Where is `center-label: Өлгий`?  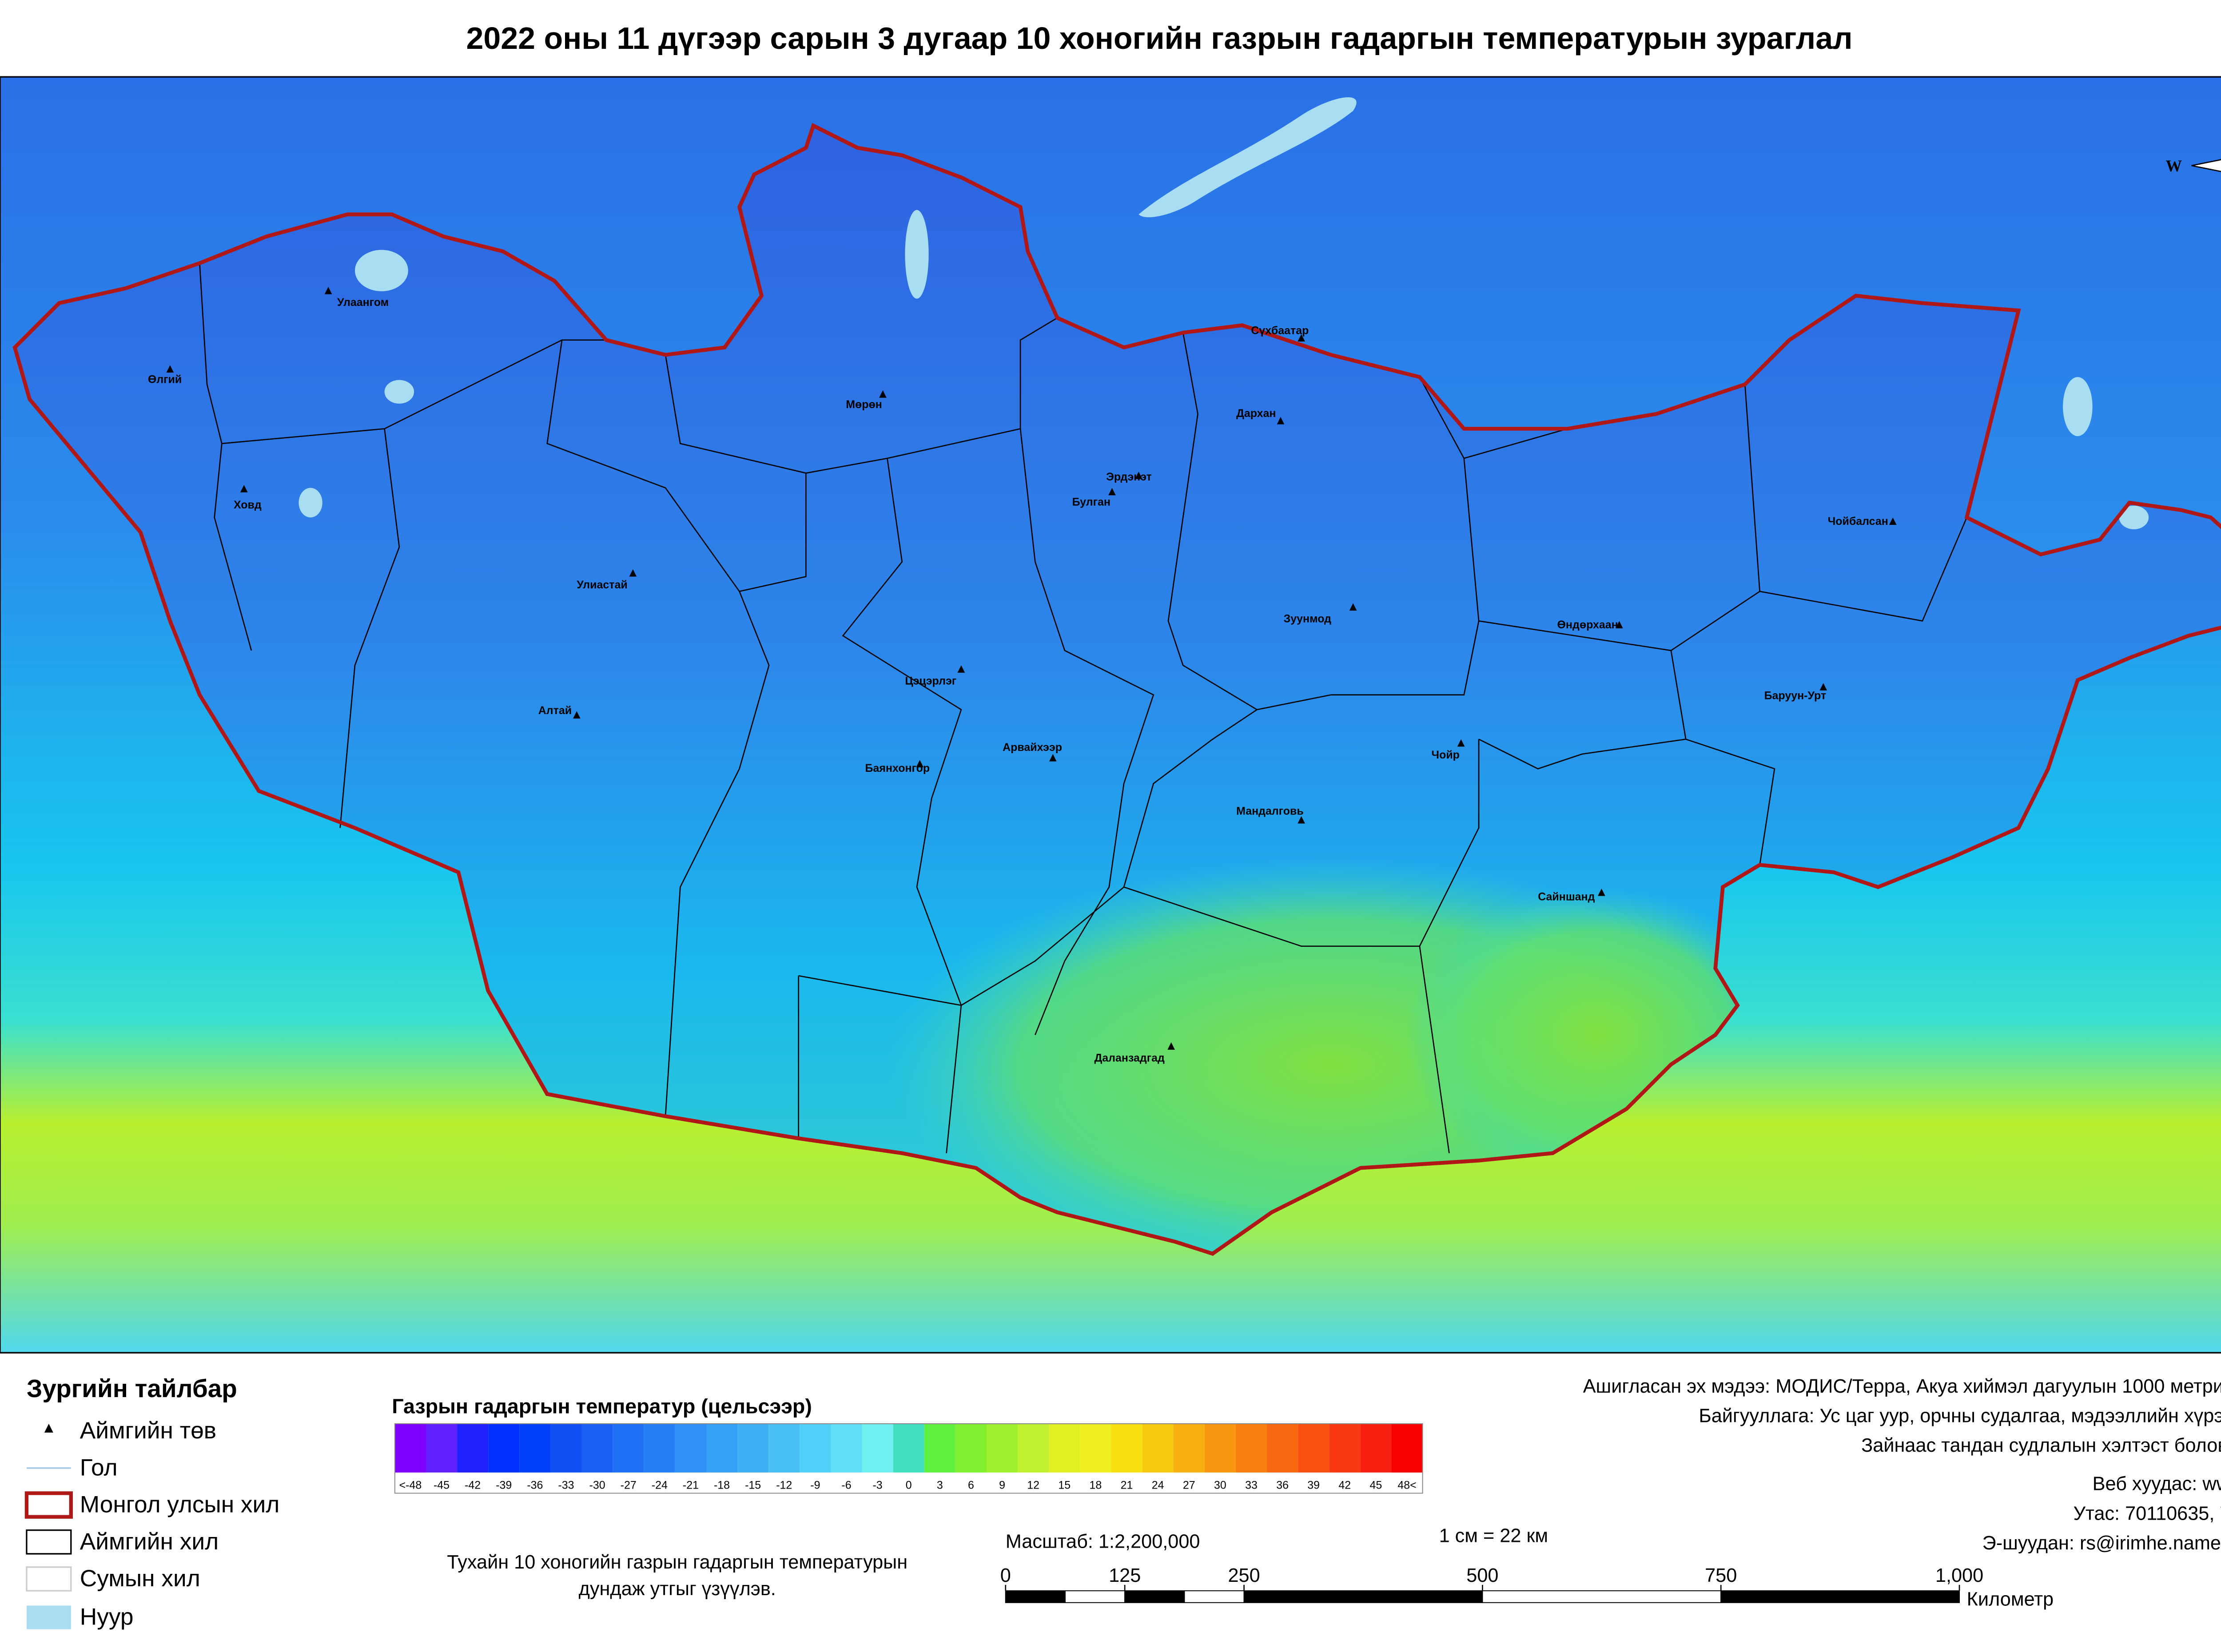 center-label: Өлгий is located at coordinates (165, 379).